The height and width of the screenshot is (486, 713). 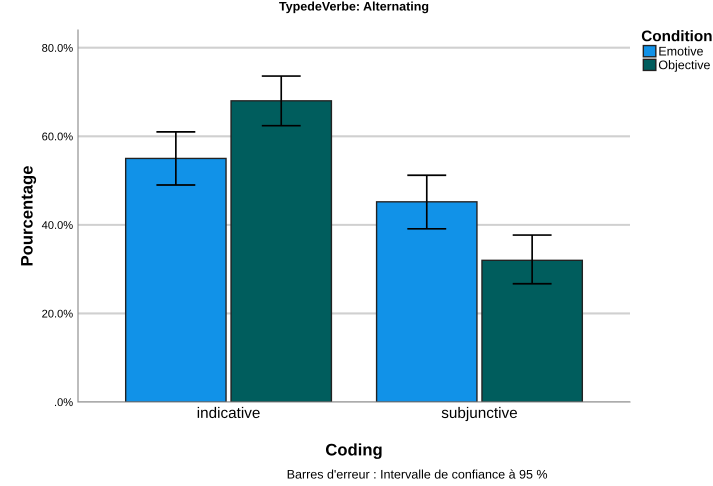 I want to click on legend-title: Condition, so click(x=677, y=36).